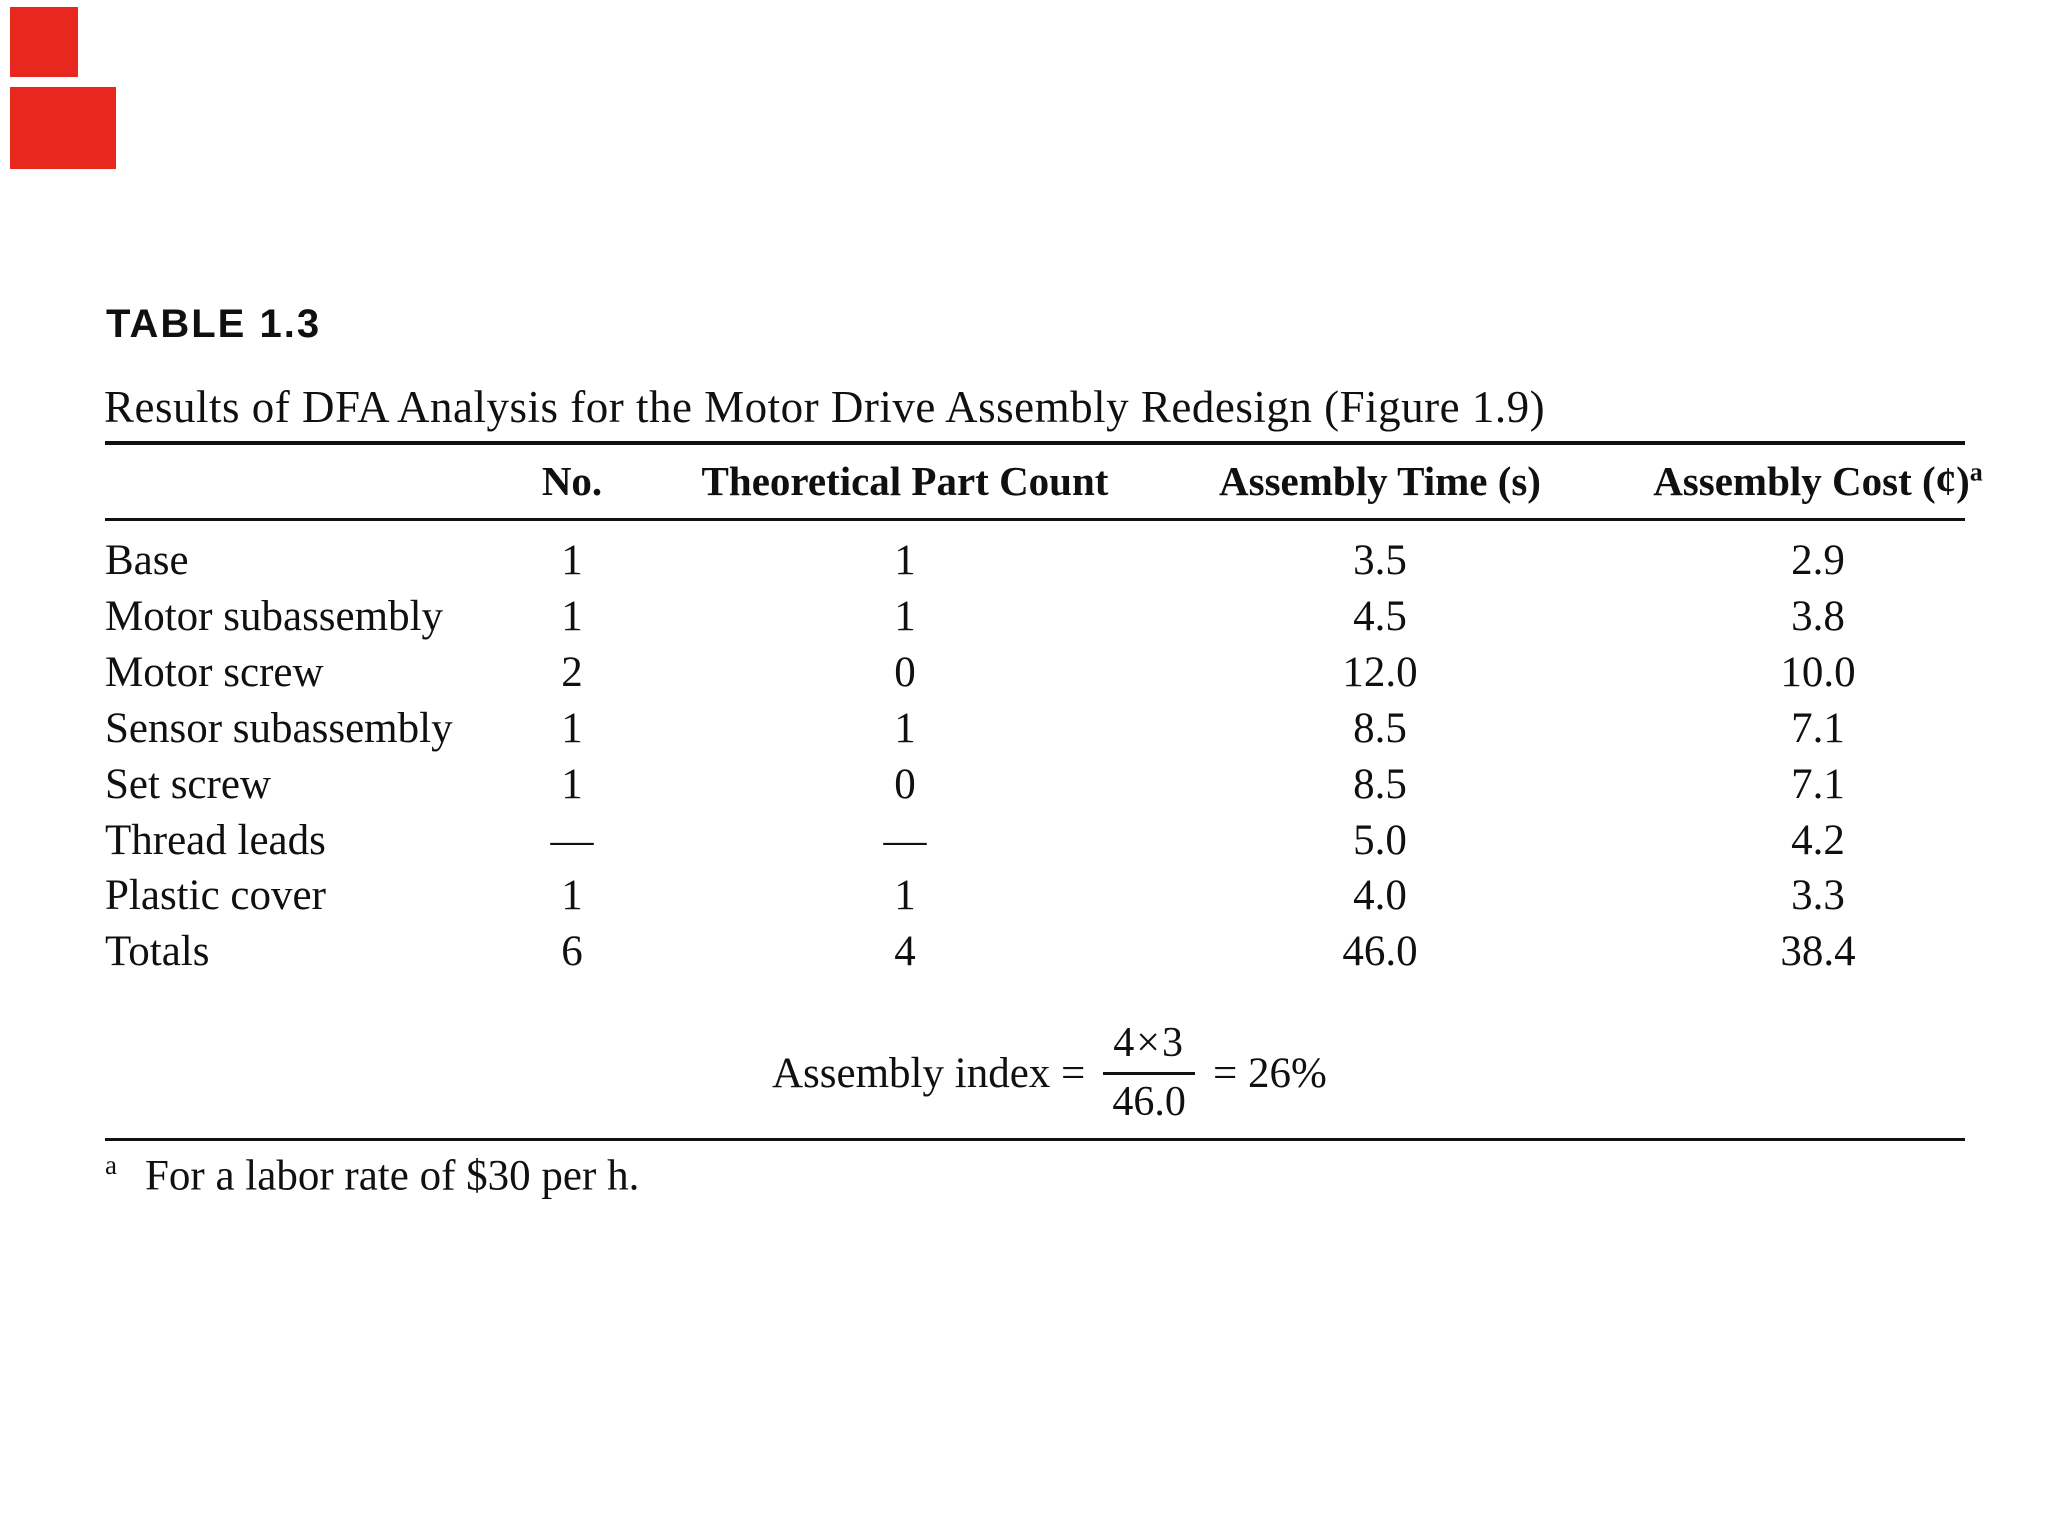 This screenshot has height=1536, width=2048. I want to click on fraction-numerator: 4×3, so click(1149, 1047).